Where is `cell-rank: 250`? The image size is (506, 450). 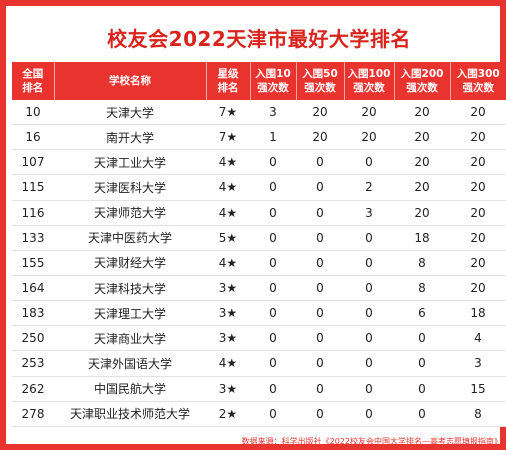 cell-rank: 250 is located at coordinates (33, 338).